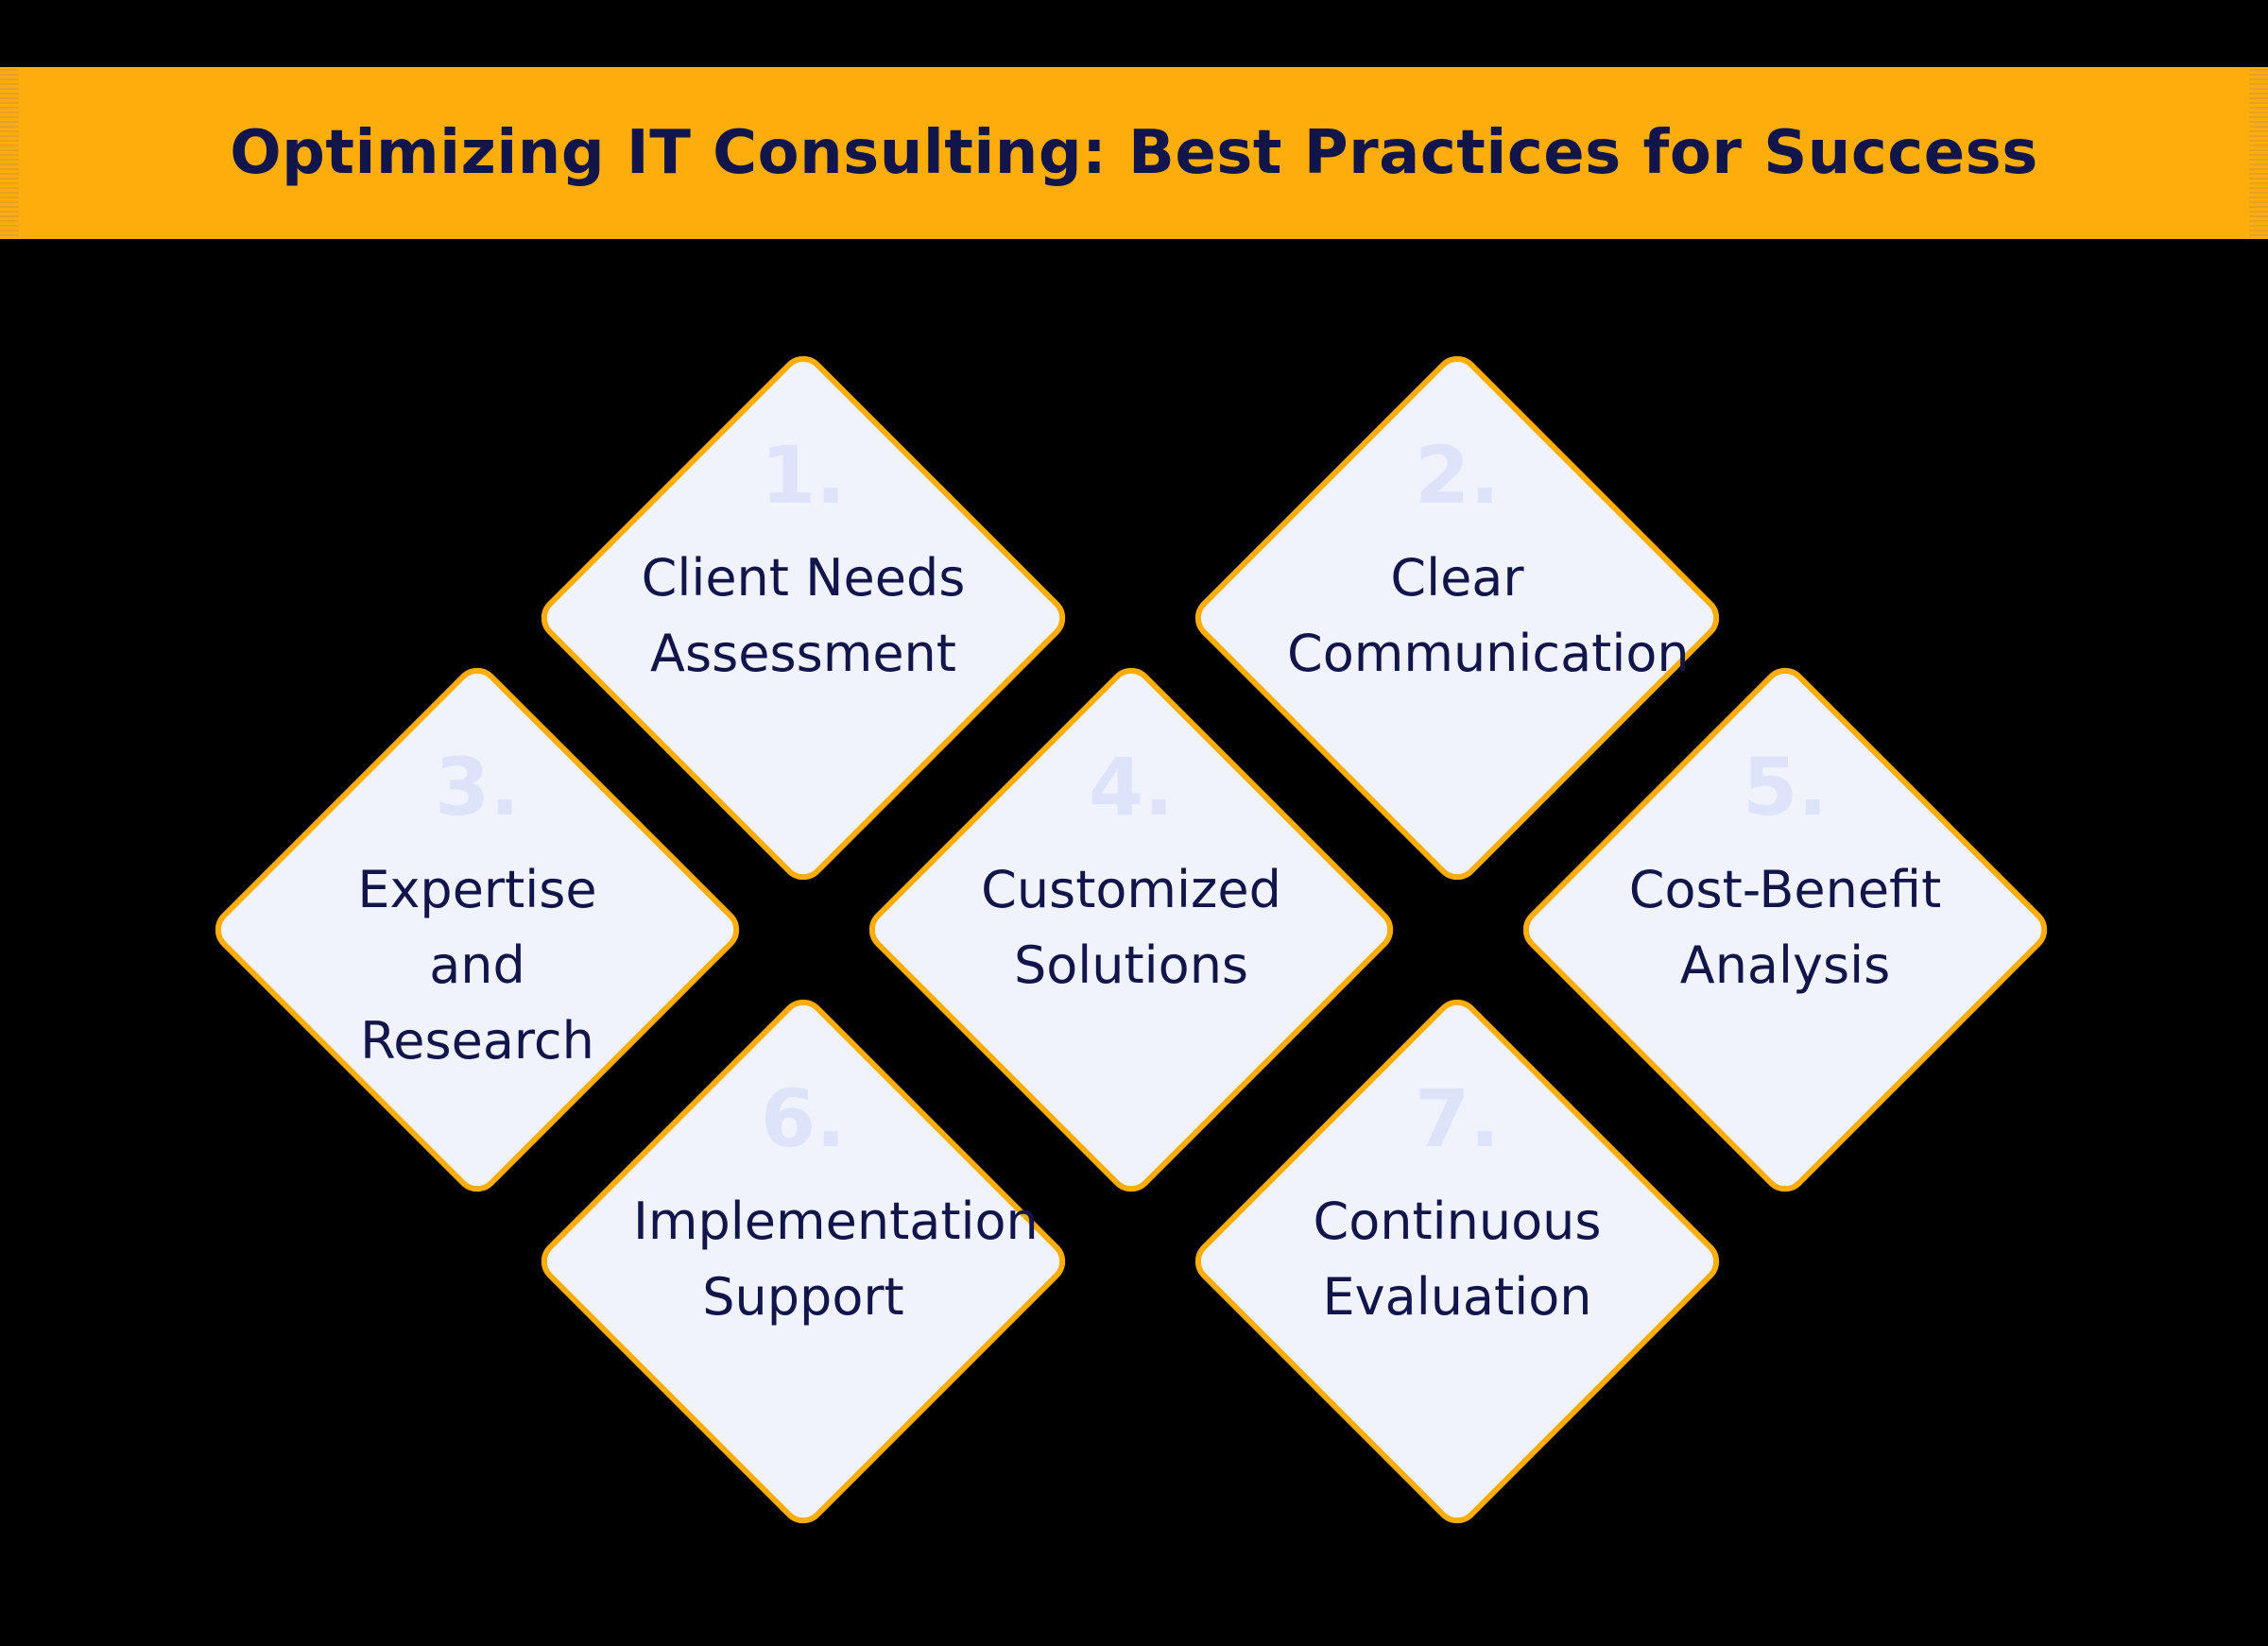 The width and height of the screenshot is (2268, 1646). Describe the element at coordinates (1488, 615) in the screenshot. I see `step-label: Clear Communication` at that location.